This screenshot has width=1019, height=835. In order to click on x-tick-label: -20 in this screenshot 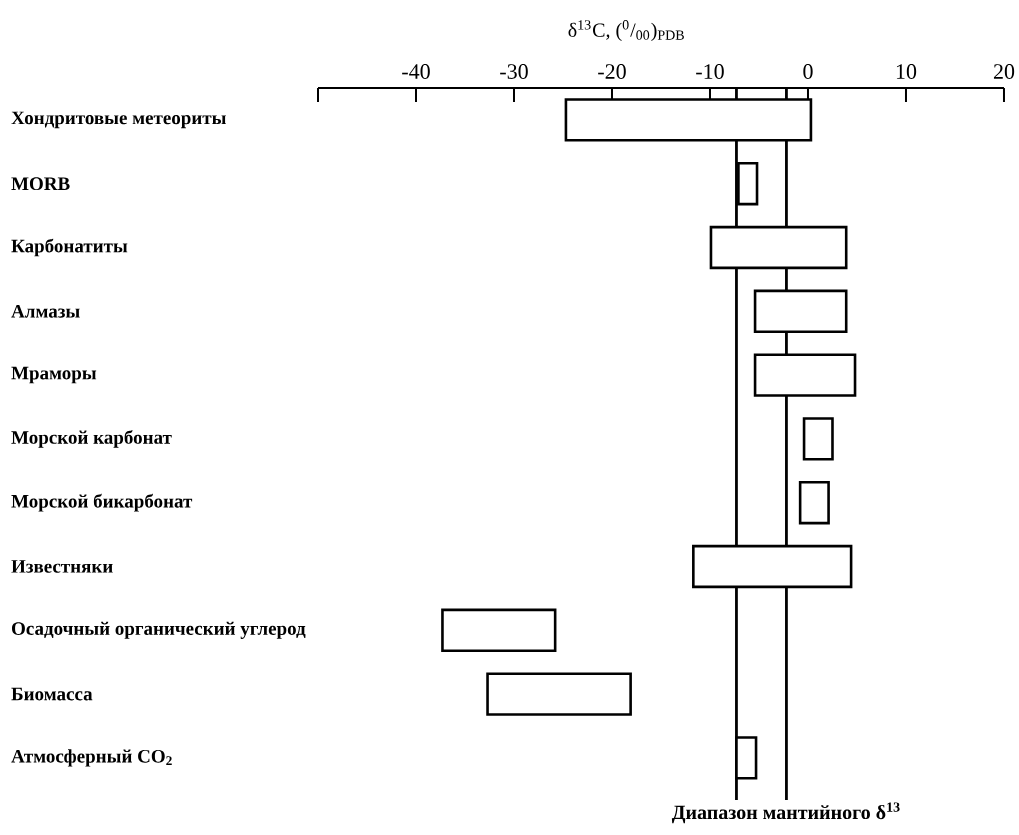, I will do `click(612, 71)`.